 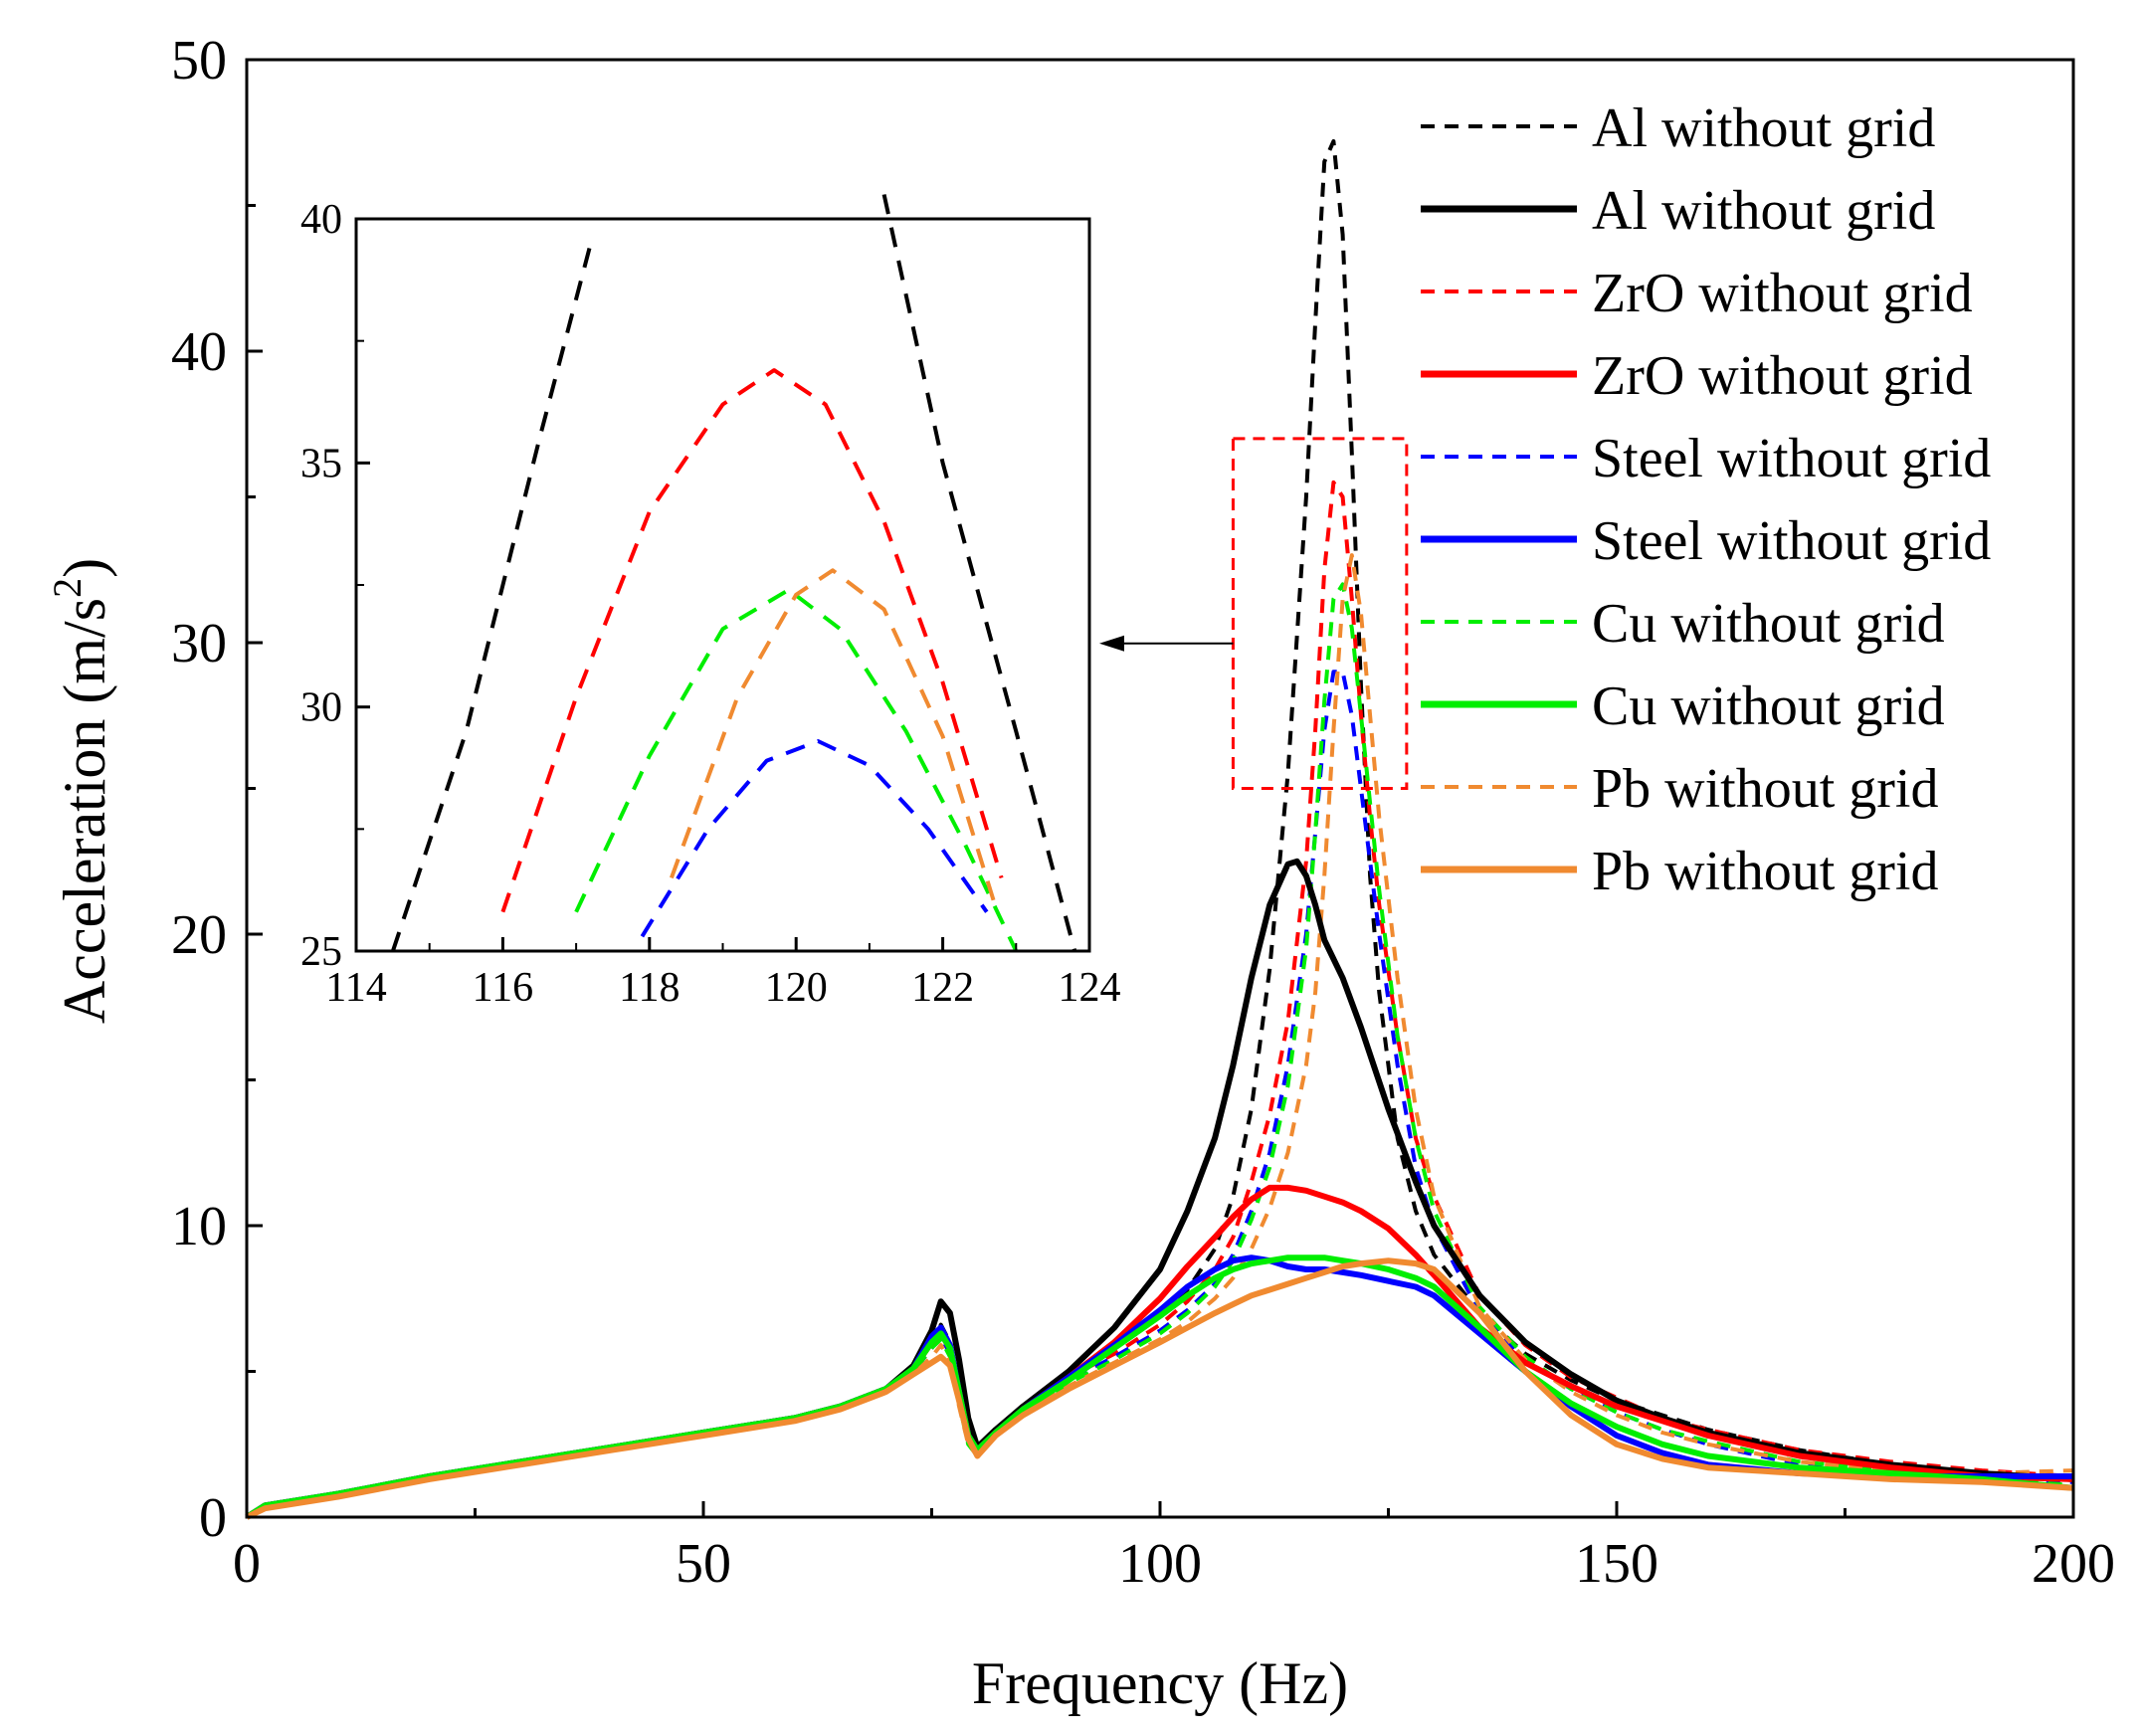 I want to click on y-axis-title: Acceleration (m/s2), so click(x=81, y=791).